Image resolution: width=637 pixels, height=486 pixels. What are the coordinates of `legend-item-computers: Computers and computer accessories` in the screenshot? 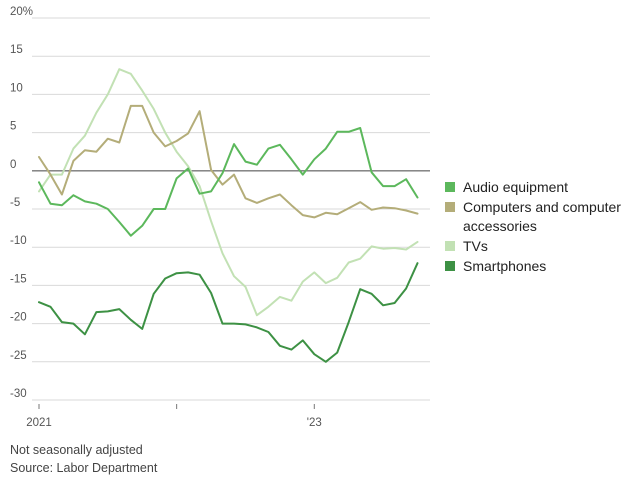 It's located at (540, 217).